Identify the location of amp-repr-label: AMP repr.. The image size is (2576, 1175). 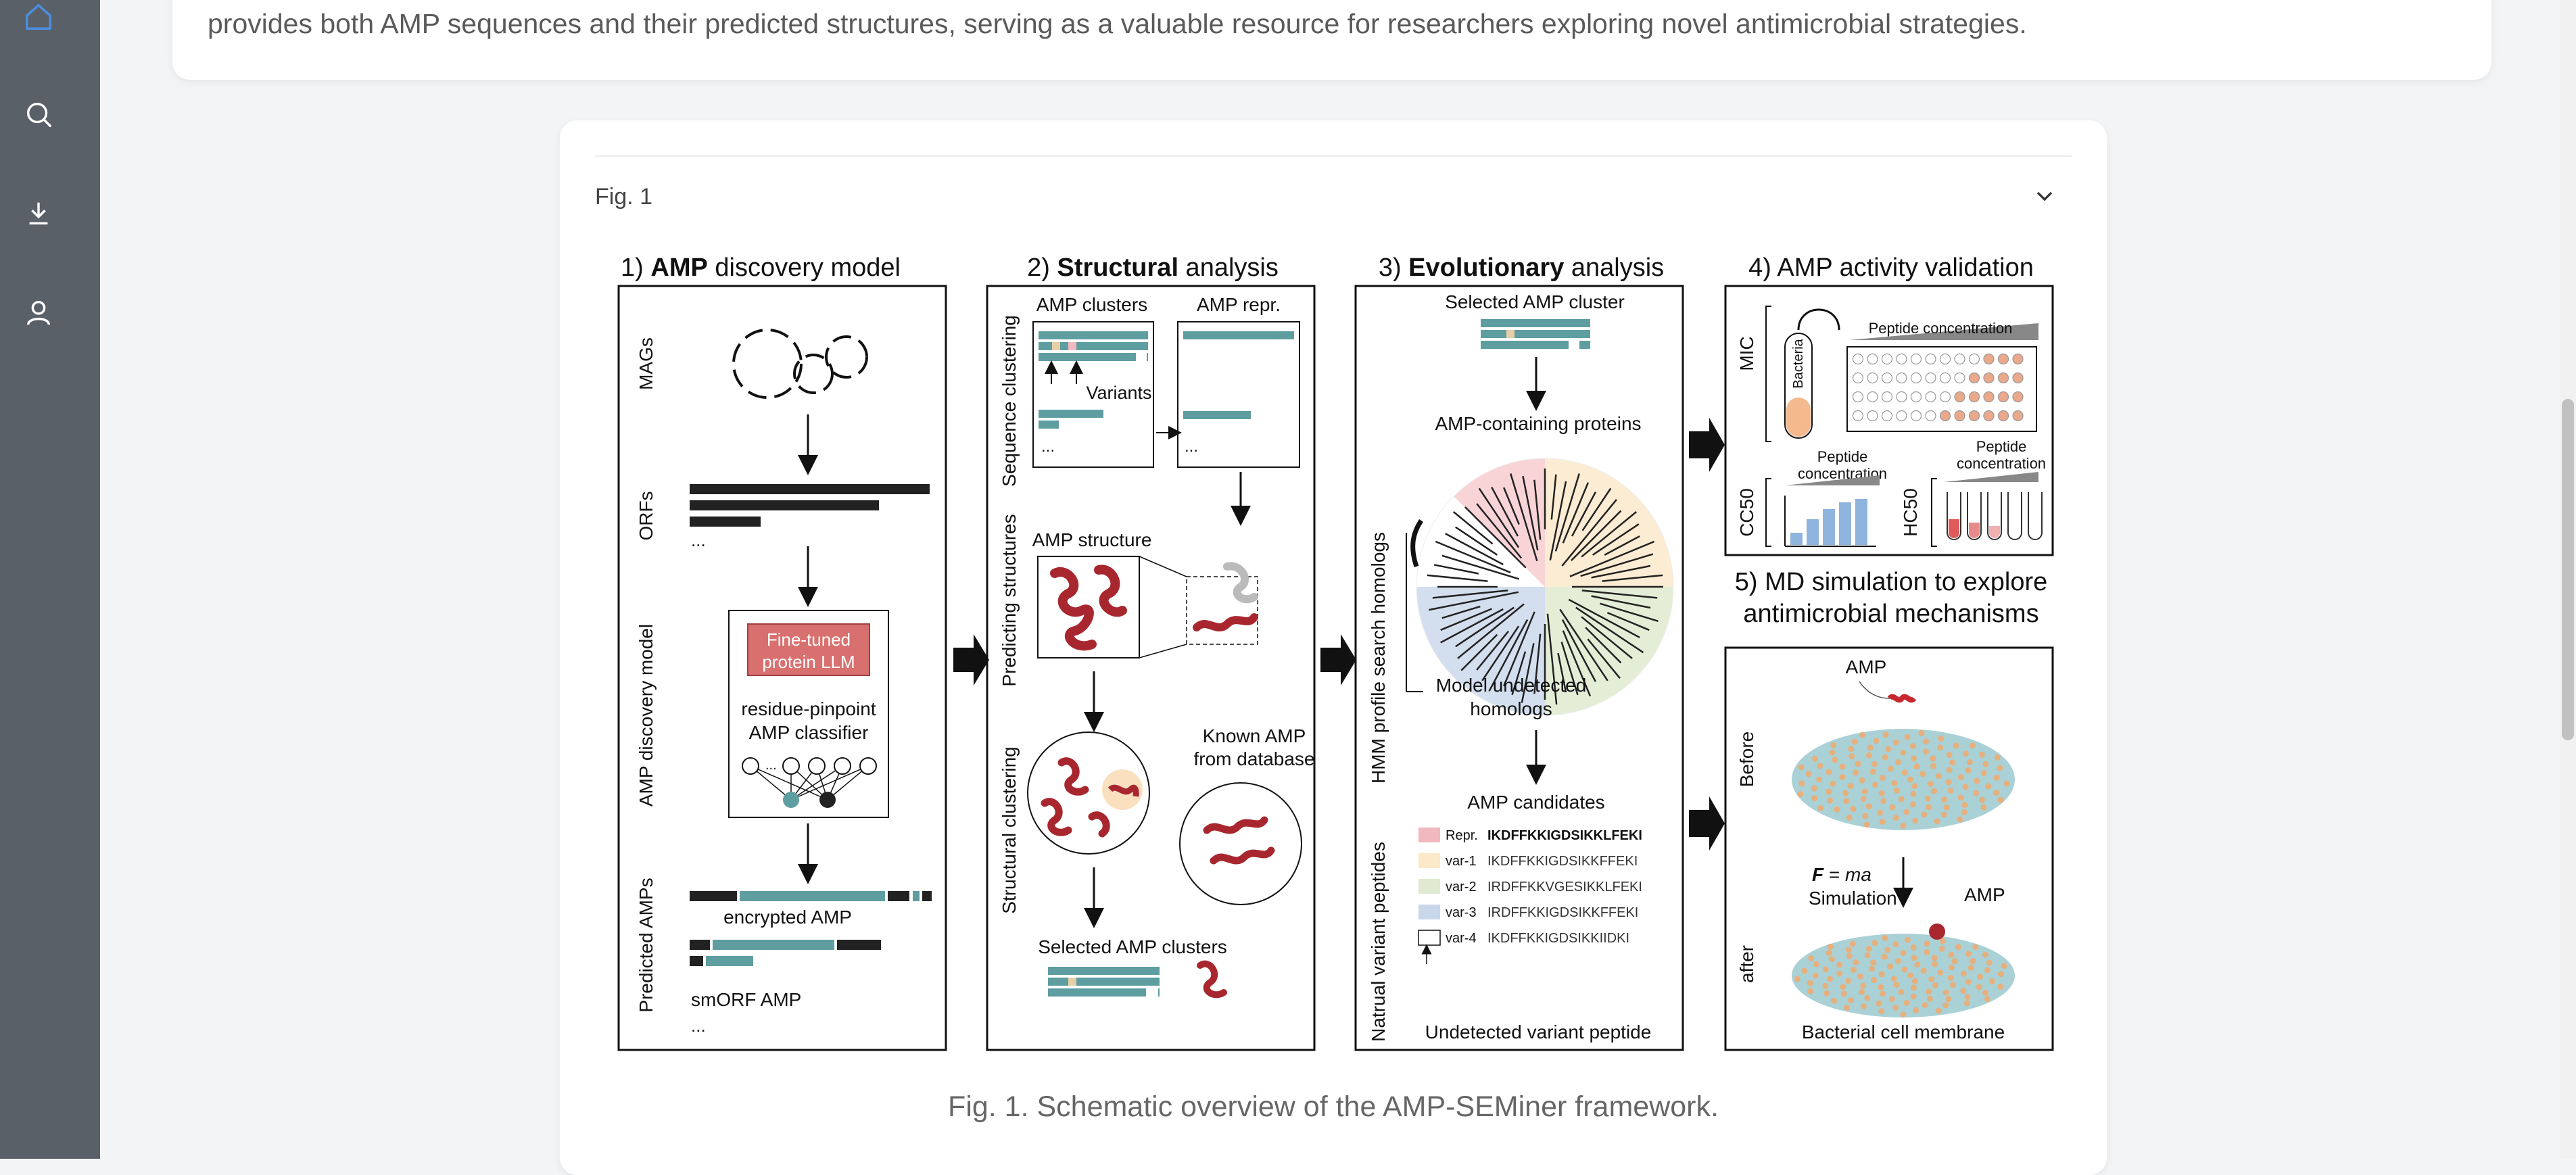
(1239, 304).